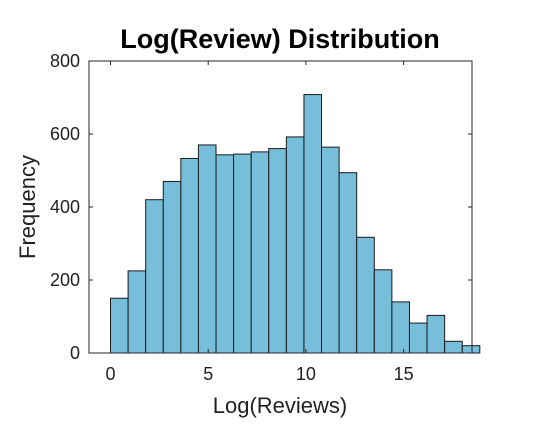  Describe the element at coordinates (65, 134) in the screenshot. I see `y-tick-label: 600` at that location.